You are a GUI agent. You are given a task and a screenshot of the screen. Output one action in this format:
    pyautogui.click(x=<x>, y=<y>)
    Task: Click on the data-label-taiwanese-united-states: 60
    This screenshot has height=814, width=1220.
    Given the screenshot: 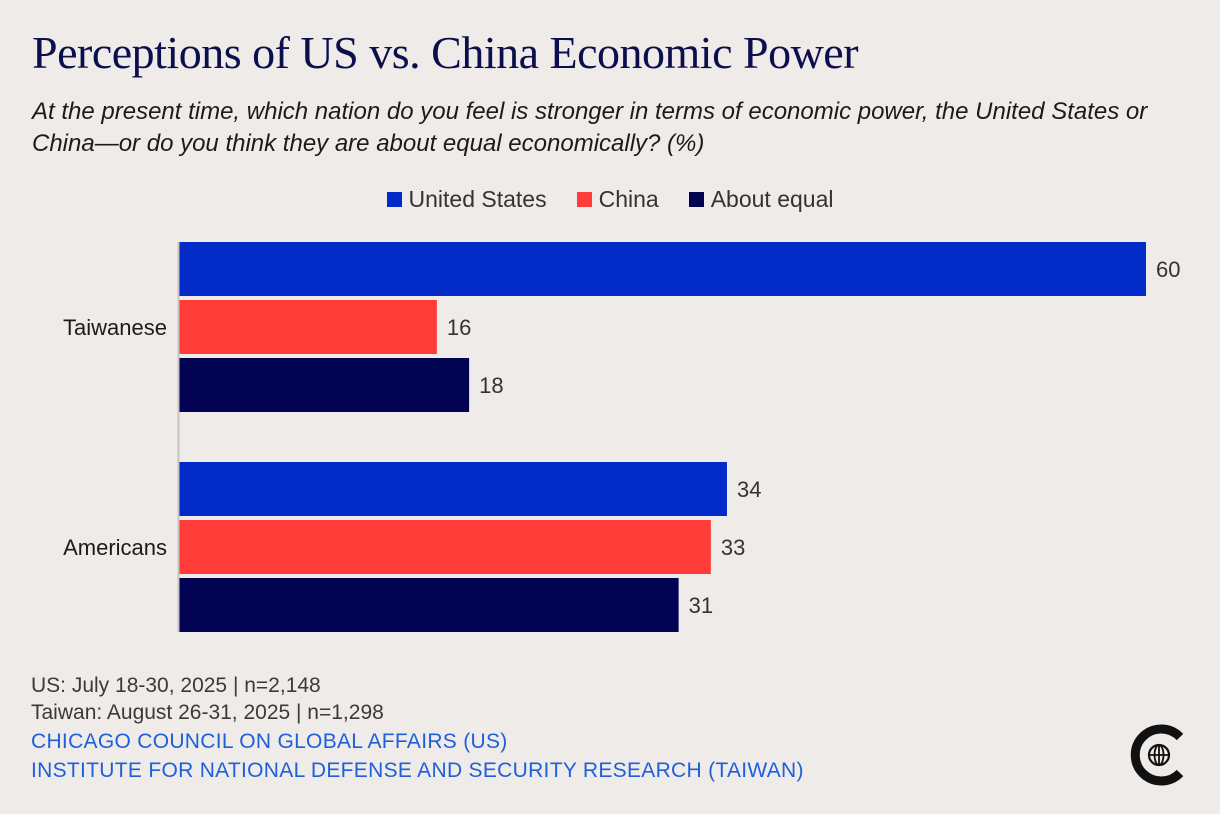 What is the action you would take?
    pyautogui.click(x=1168, y=269)
    